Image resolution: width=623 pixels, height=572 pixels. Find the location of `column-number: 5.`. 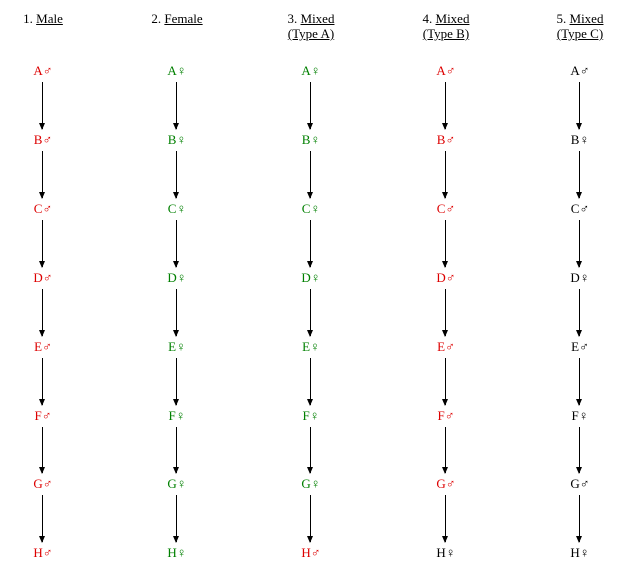

column-number: 5. is located at coordinates (561, 18).